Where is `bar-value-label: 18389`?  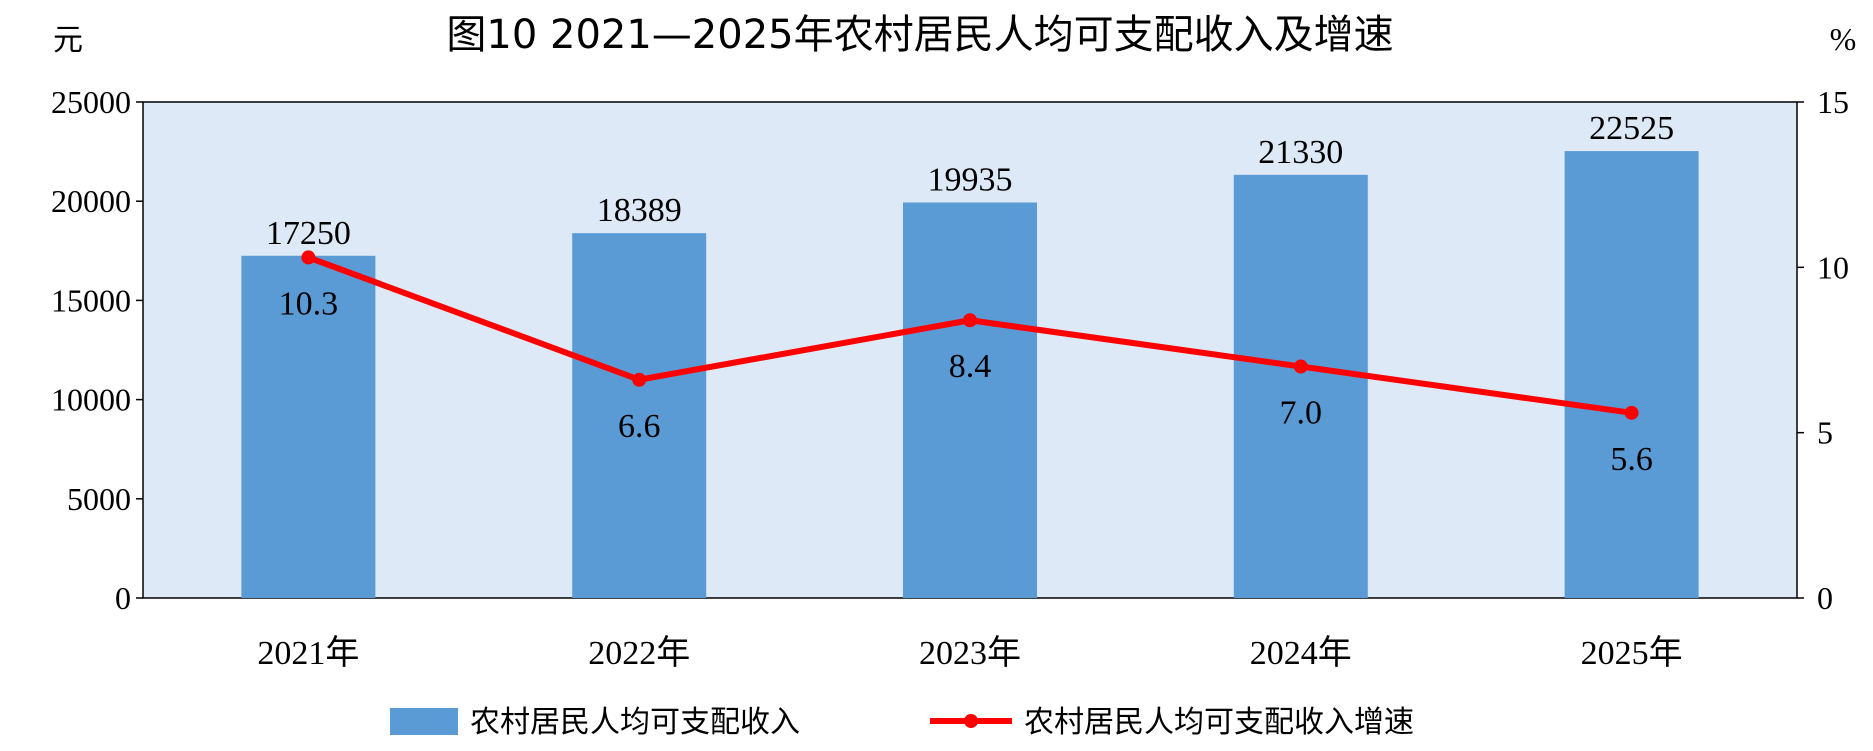
bar-value-label: 18389 is located at coordinates (639, 210).